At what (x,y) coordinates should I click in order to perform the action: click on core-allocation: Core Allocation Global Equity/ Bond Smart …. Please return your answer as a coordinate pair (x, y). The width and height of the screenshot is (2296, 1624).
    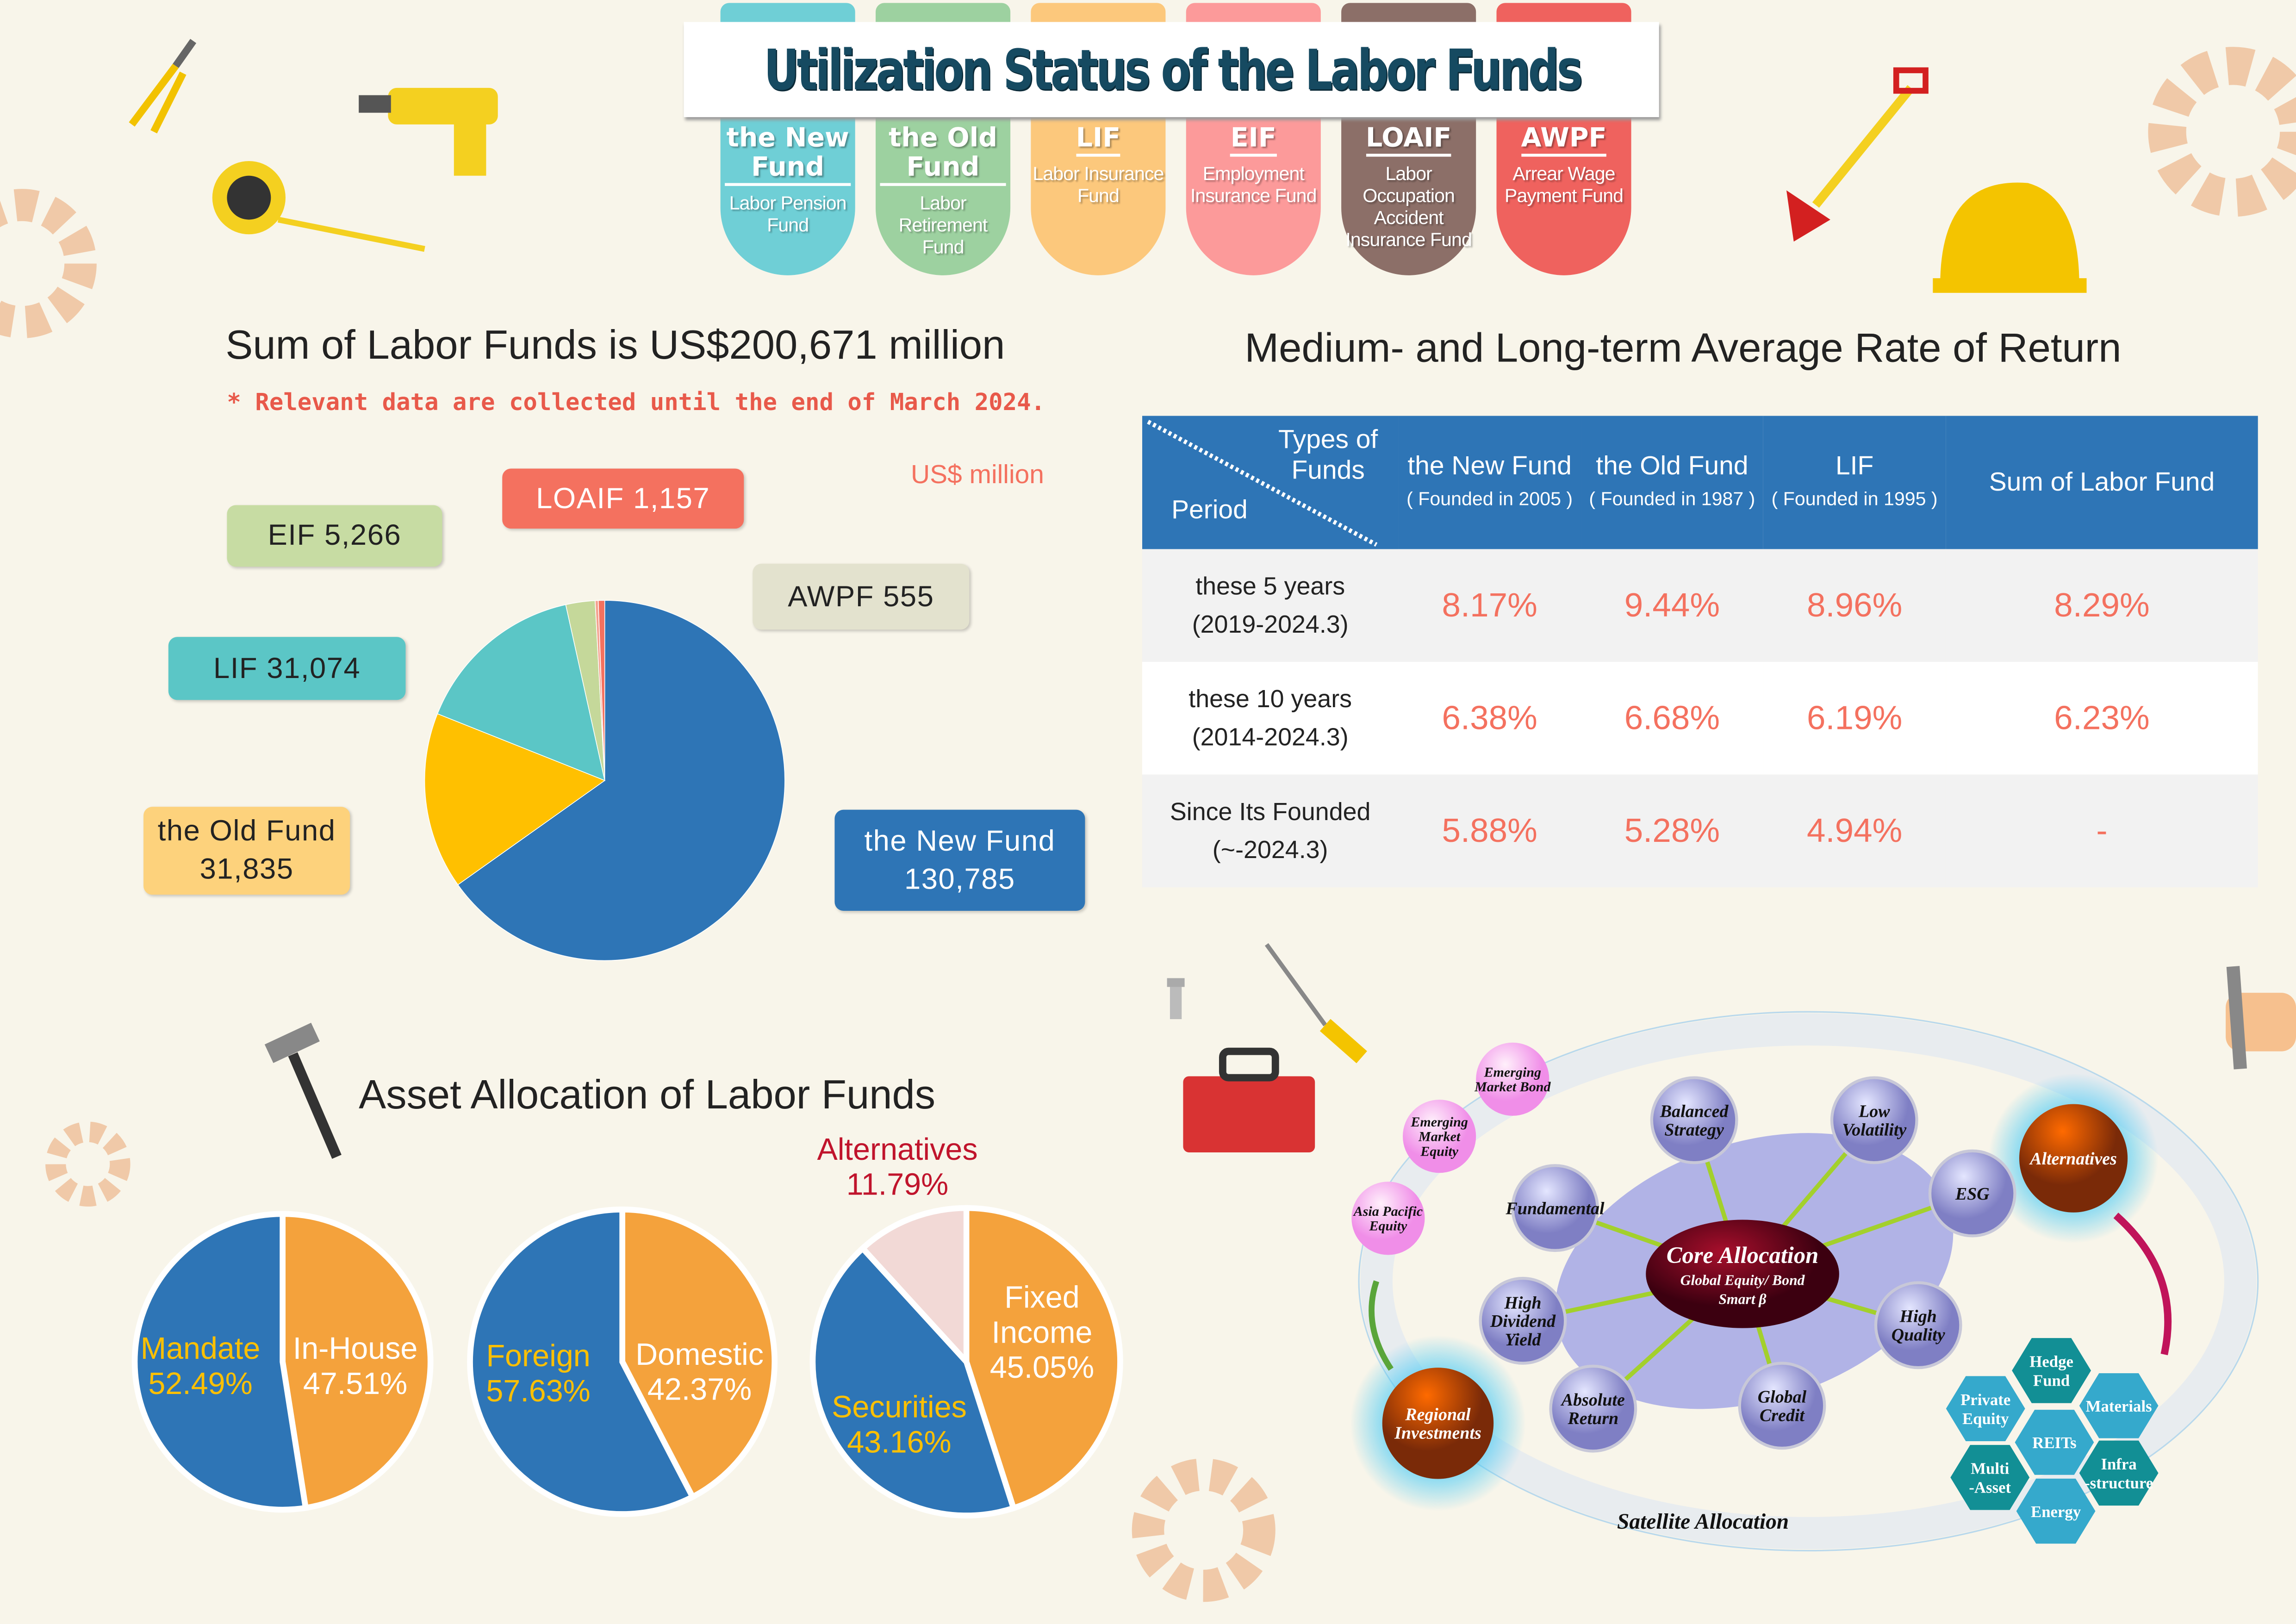
    Looking at the image, I should click on (1742, 1274).